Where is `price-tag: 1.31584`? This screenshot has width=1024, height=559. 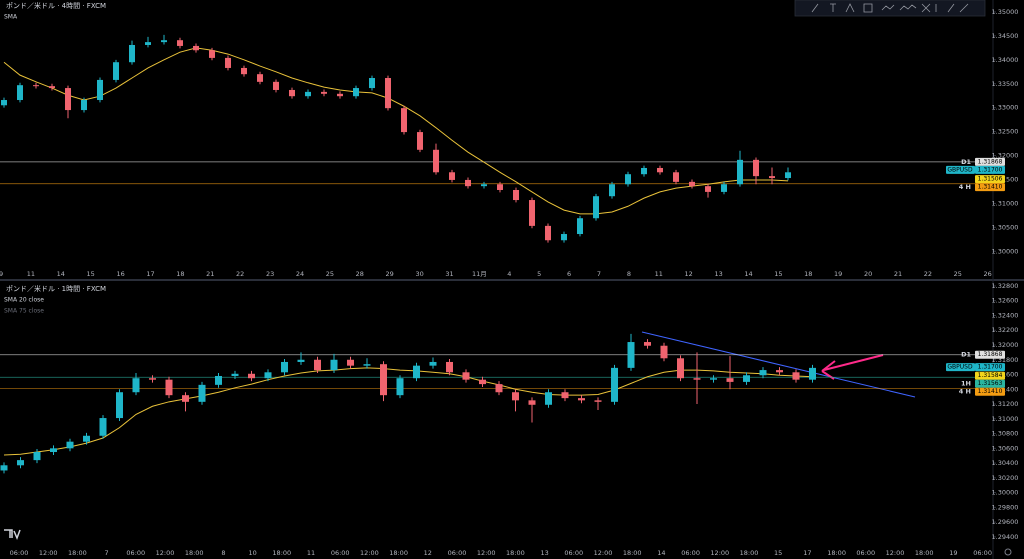 price-tag: 1.31584 is located at coordinates (990, 375).